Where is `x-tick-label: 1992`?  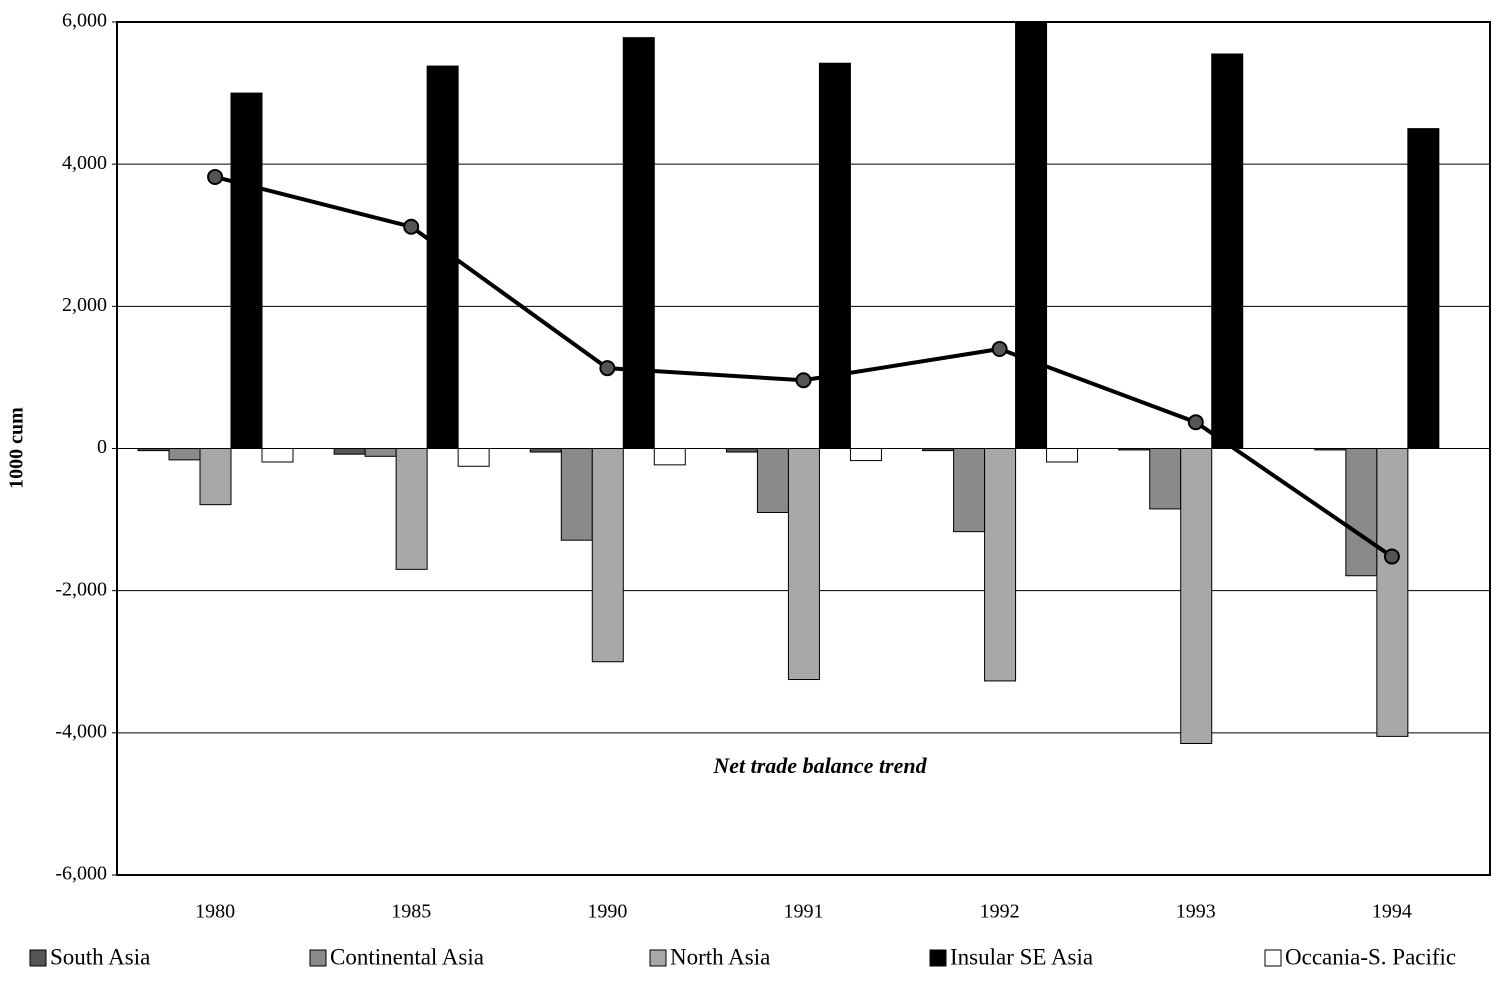
x-tick-label: 1992 is located at coordinates (1000, 912).